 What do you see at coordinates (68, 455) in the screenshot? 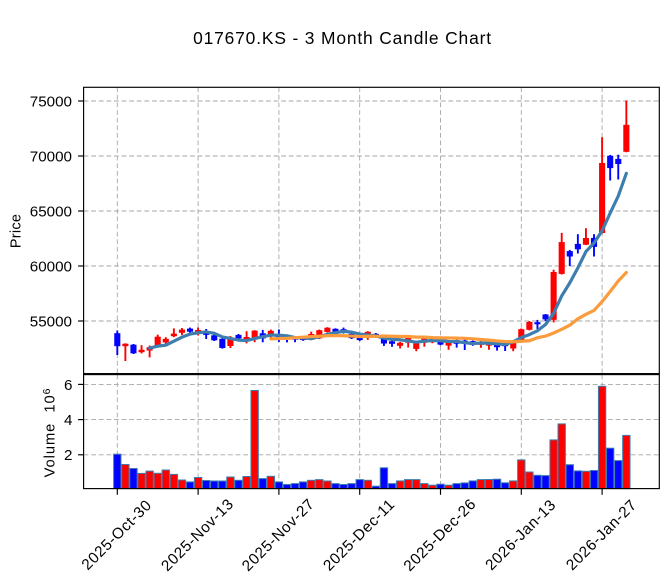
I see `svg-text: 2` at bounding box center [68, 455].